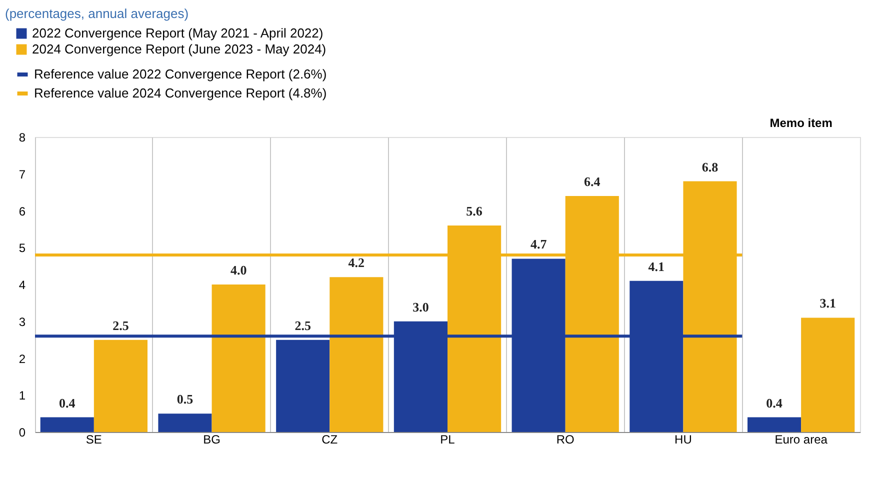  What do you see at coordinates (238, 270) in the screenshot?
I see `data-label: 4.0` at bounding box center [238, 270].